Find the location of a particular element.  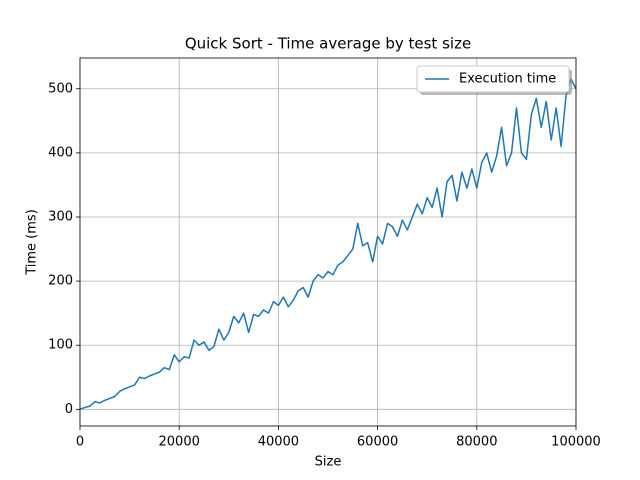

x-tick-label: 20000 is located at coordinates (179, 442).